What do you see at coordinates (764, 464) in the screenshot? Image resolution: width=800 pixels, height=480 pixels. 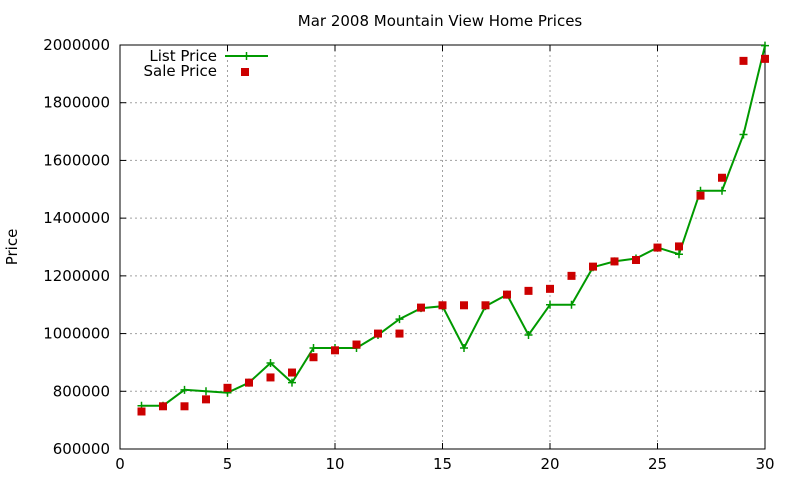 I see `x-tick-label: 30` at bounding box center [764, 464].